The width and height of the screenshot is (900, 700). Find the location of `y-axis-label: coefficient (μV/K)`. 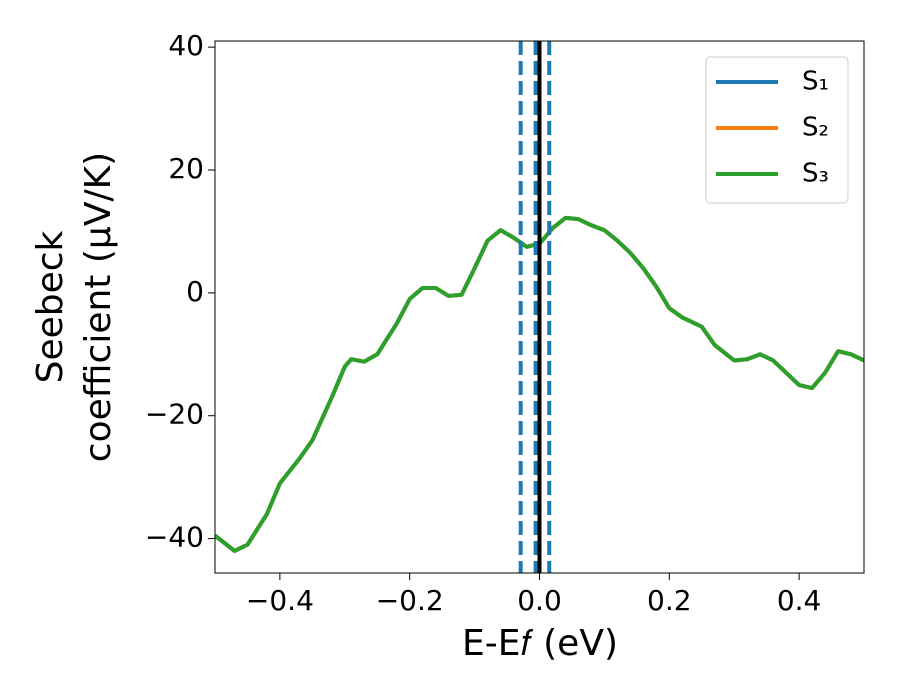

y-axis-label: coefficient (μV/K) is located at coordinates (98, 307).